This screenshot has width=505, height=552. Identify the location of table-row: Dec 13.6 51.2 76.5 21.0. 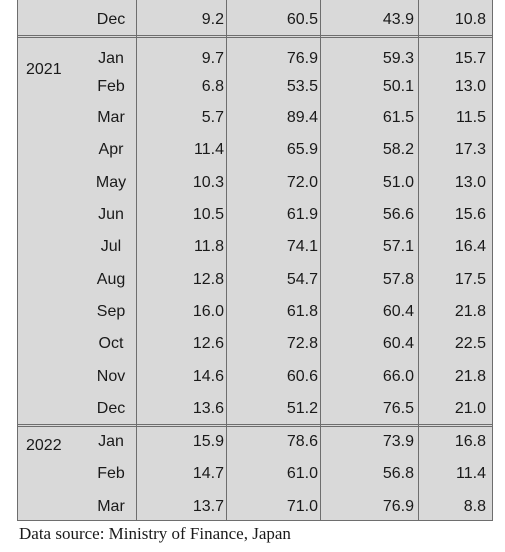
(255, 409).